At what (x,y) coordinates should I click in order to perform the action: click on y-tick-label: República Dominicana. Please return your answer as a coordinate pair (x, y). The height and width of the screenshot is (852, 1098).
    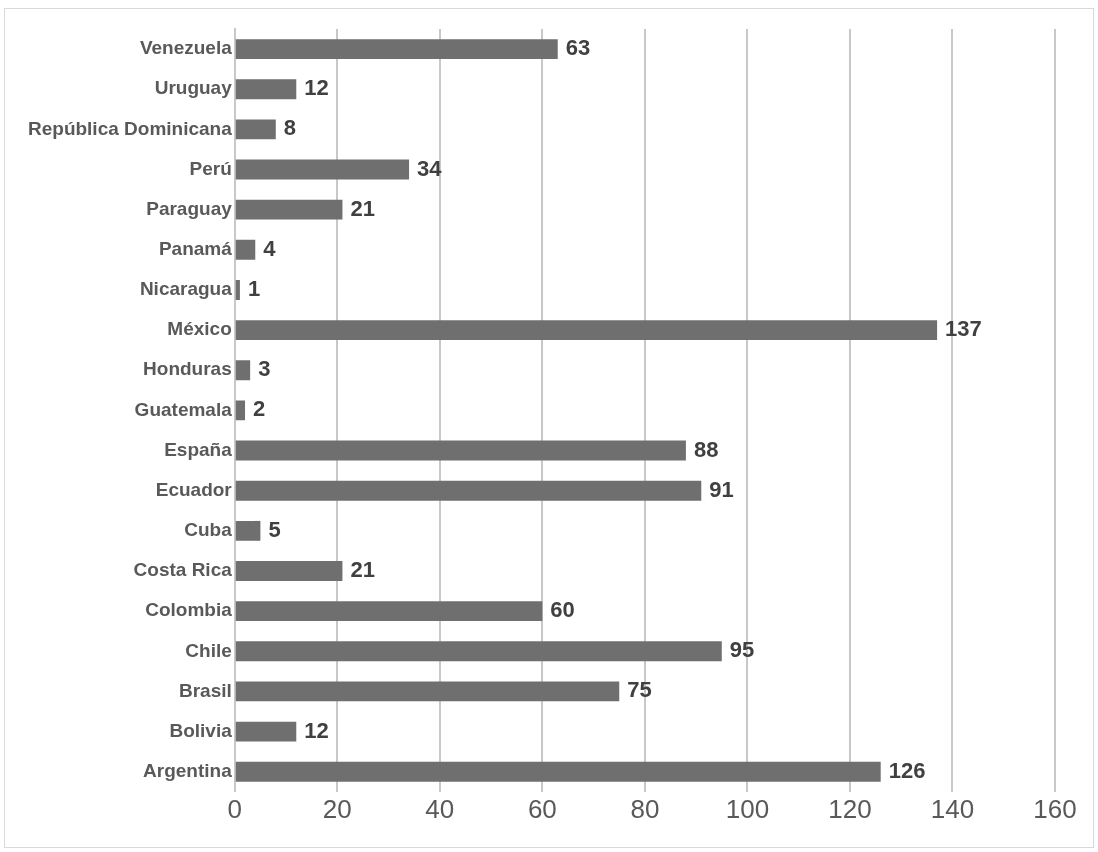
    Looking at the image, I should click on (130, 128).